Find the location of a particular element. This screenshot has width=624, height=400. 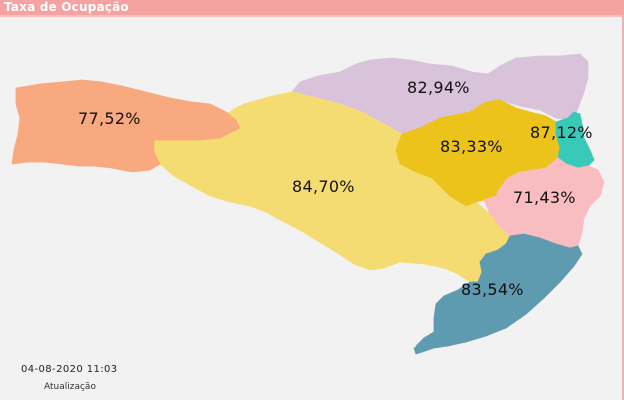

label-grande-florianopolis: 71,43% is located at coordinates (544, 197).